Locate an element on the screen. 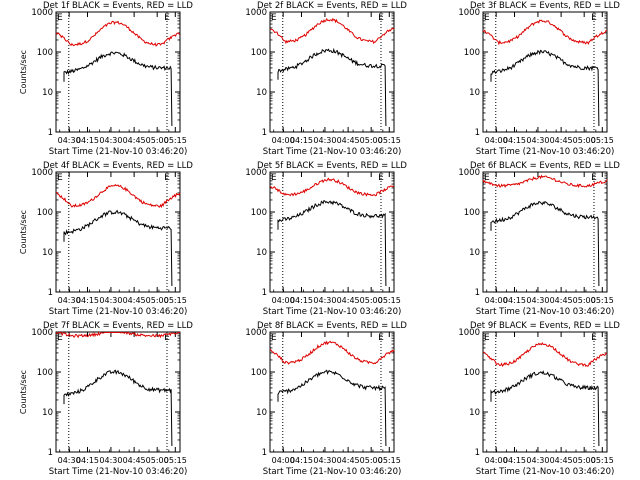 The height and width of the screenshot is (480, 640). panel-title: Det 9f BLACK = Events, RED = LLD is located at coordinates (545, 326).